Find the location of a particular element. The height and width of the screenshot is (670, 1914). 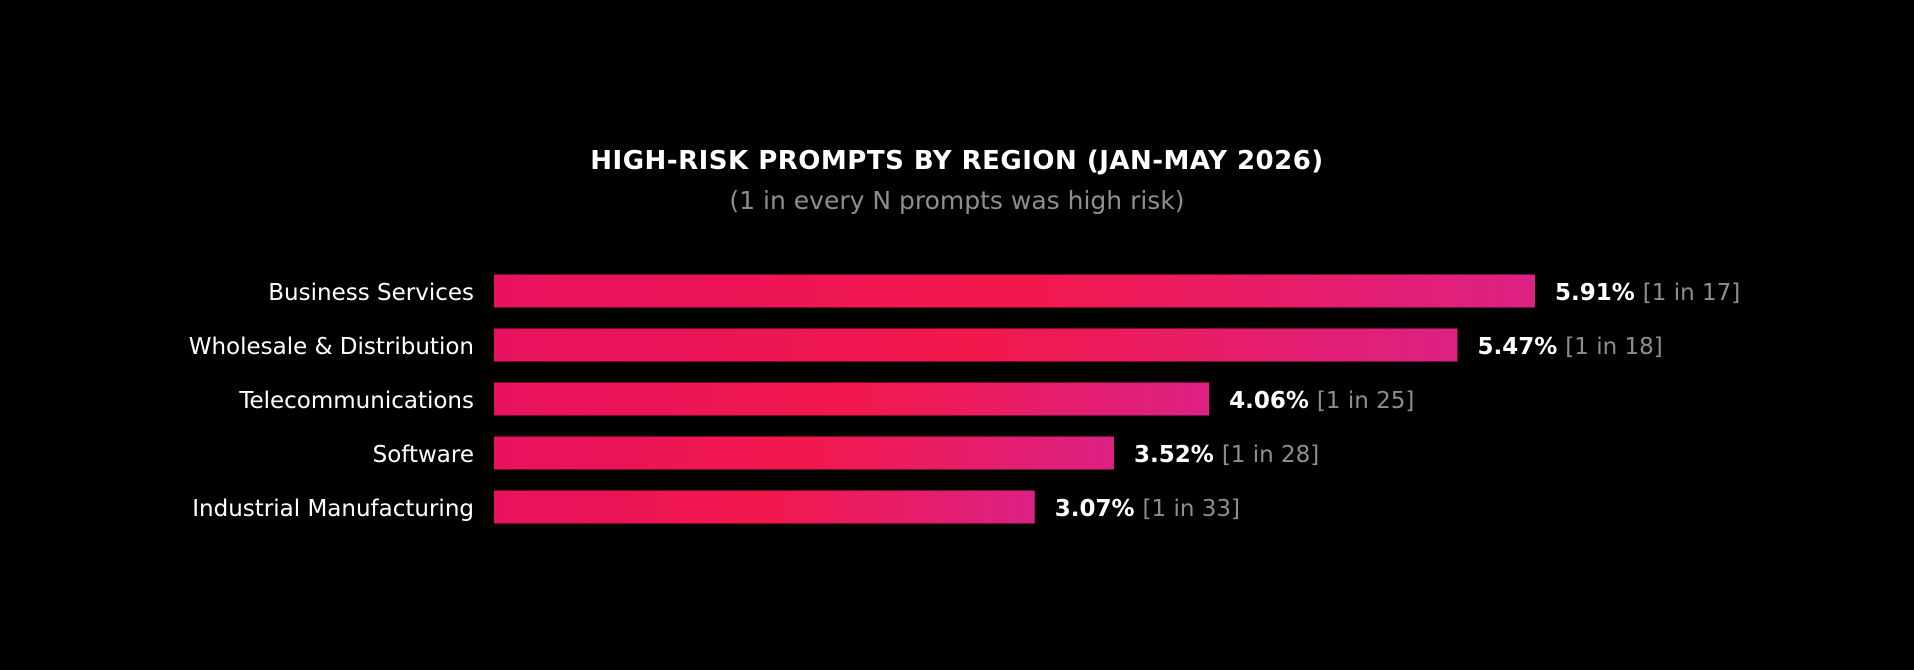

ratio-label: [1 in 25] is located at coordinates (1365, 401).